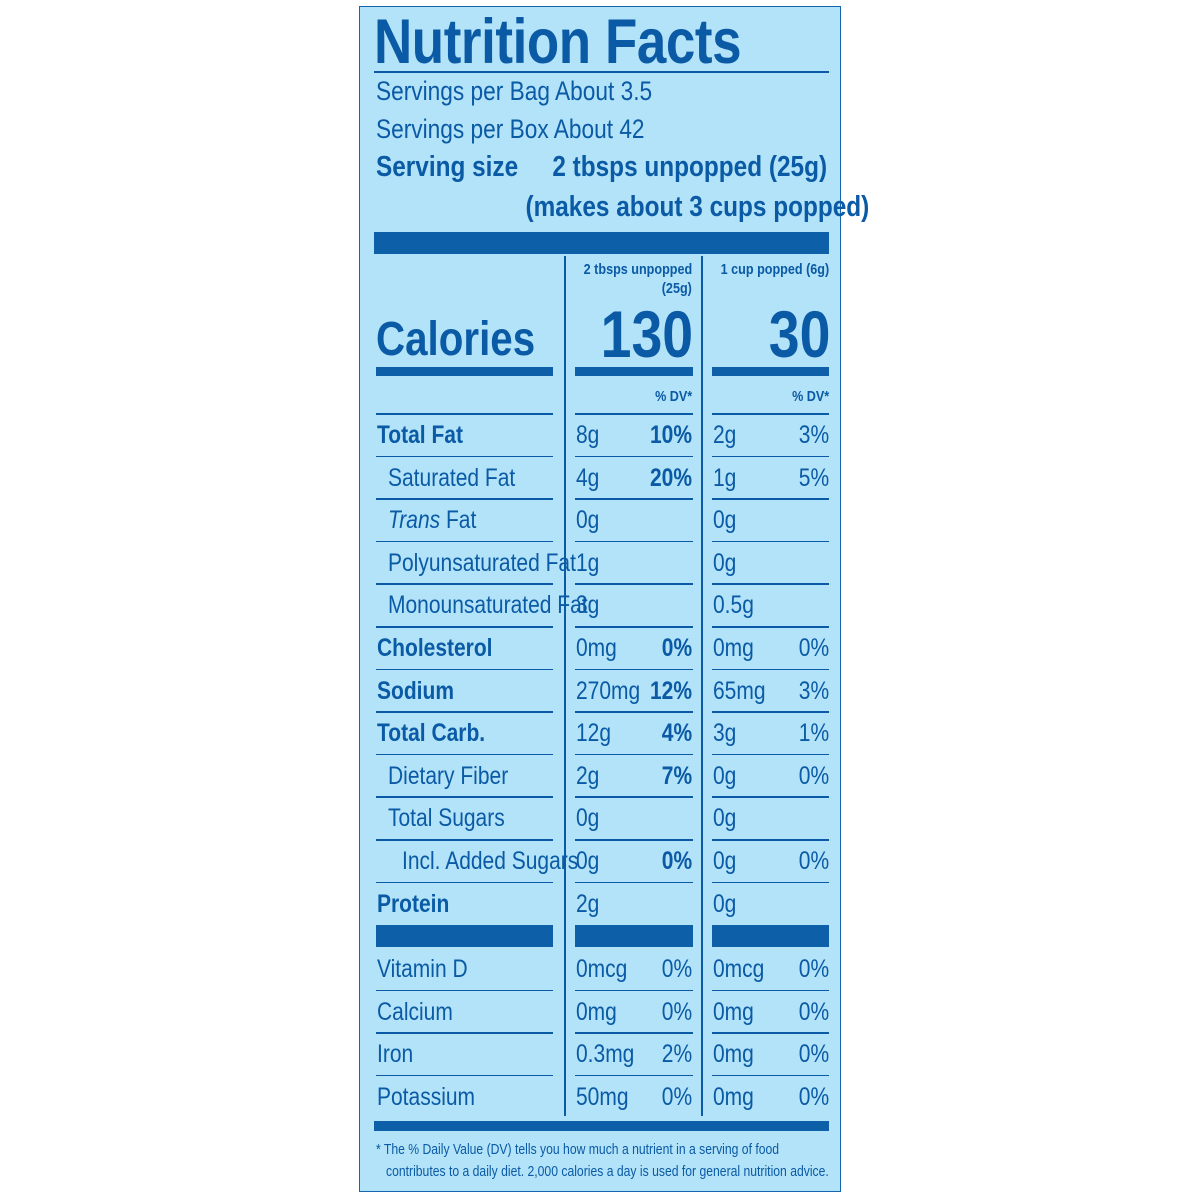  Describe the element at coordinates (420, 435) in the screenshot. I see `nutrients-row-label: Total Fat` at that location.